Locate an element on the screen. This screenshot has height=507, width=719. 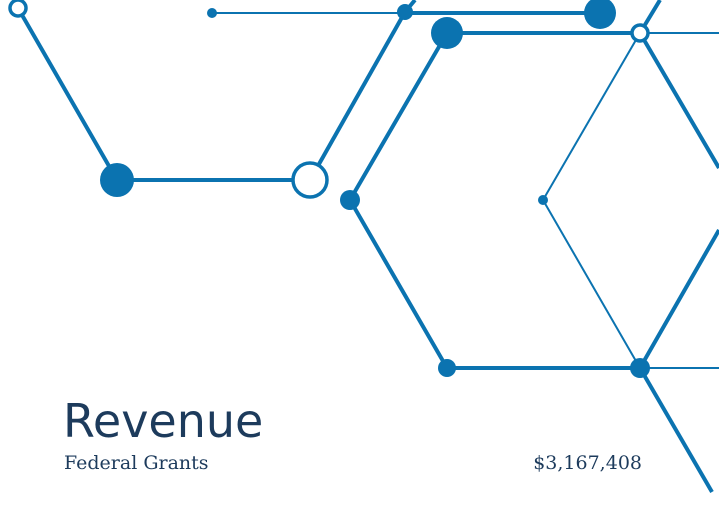
row-value: $3,167,408 is located at coordinates (587, 463).